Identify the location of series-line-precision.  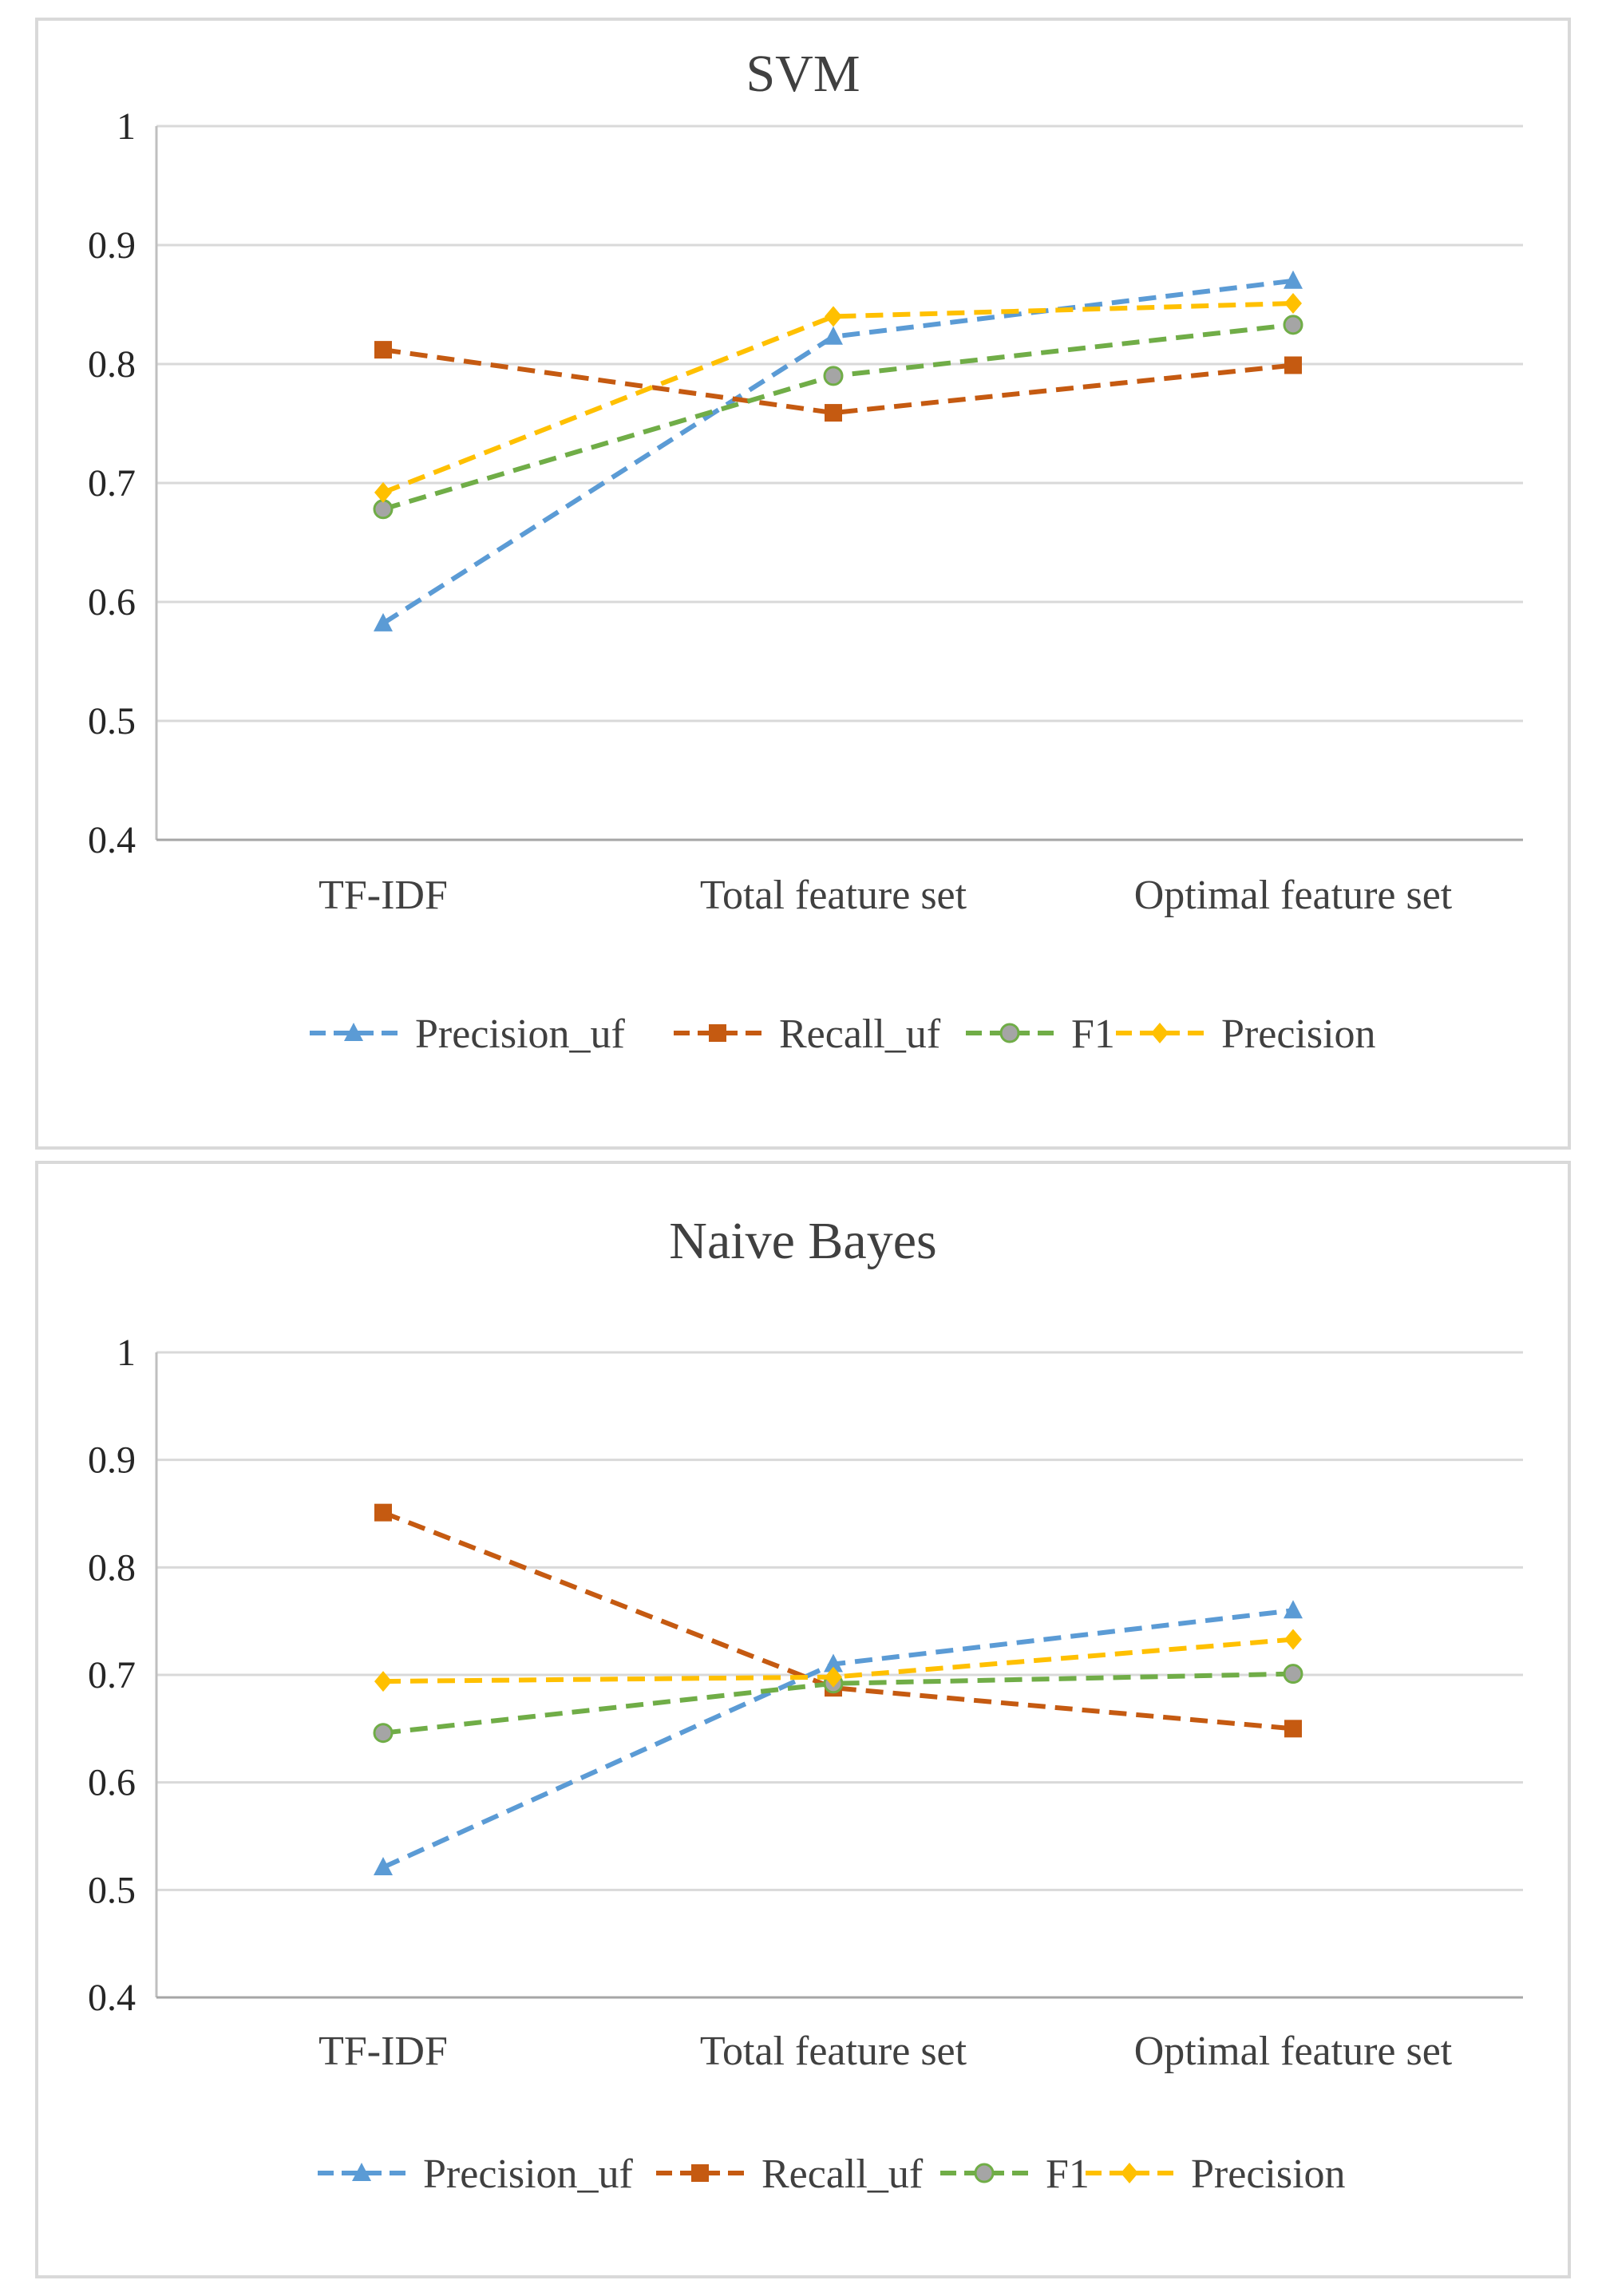
(838, 398).